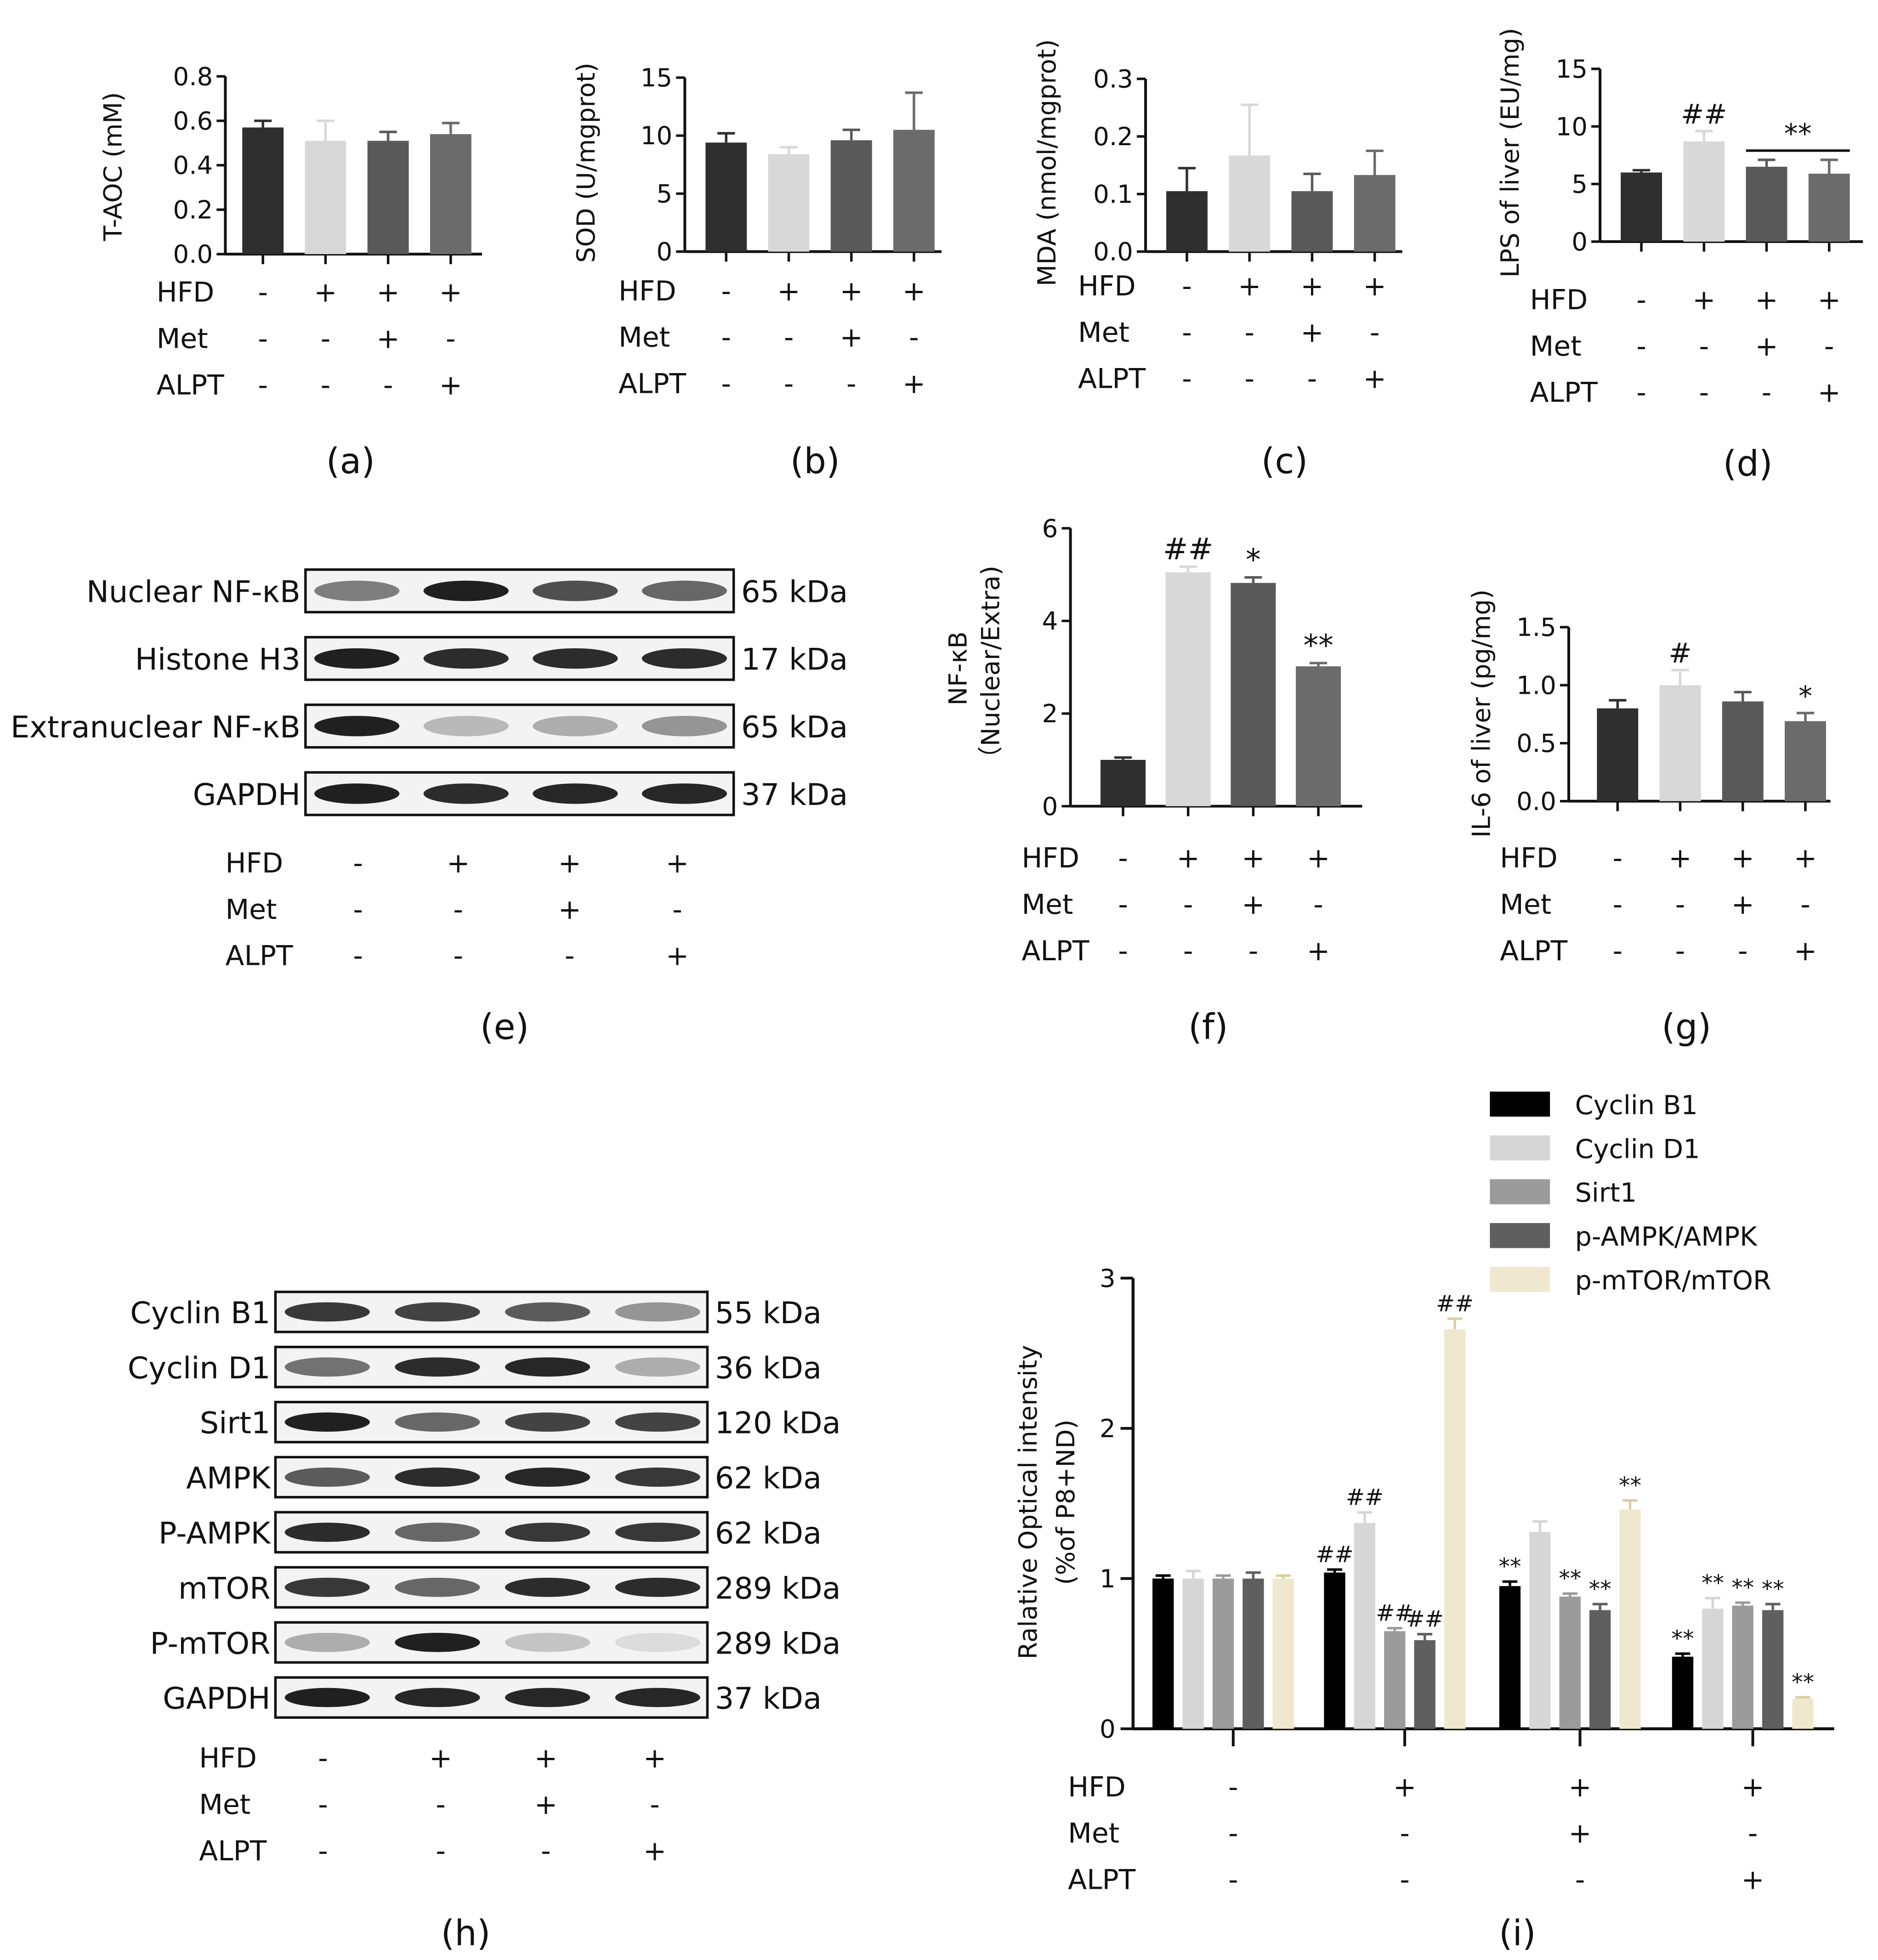 The height and width of the screenshot is (1960, 1878). What do you see at coordinates (958, 668) in the screenshot?
I see `y-axis-label: NF-κB` at bounding box center [958, 668].